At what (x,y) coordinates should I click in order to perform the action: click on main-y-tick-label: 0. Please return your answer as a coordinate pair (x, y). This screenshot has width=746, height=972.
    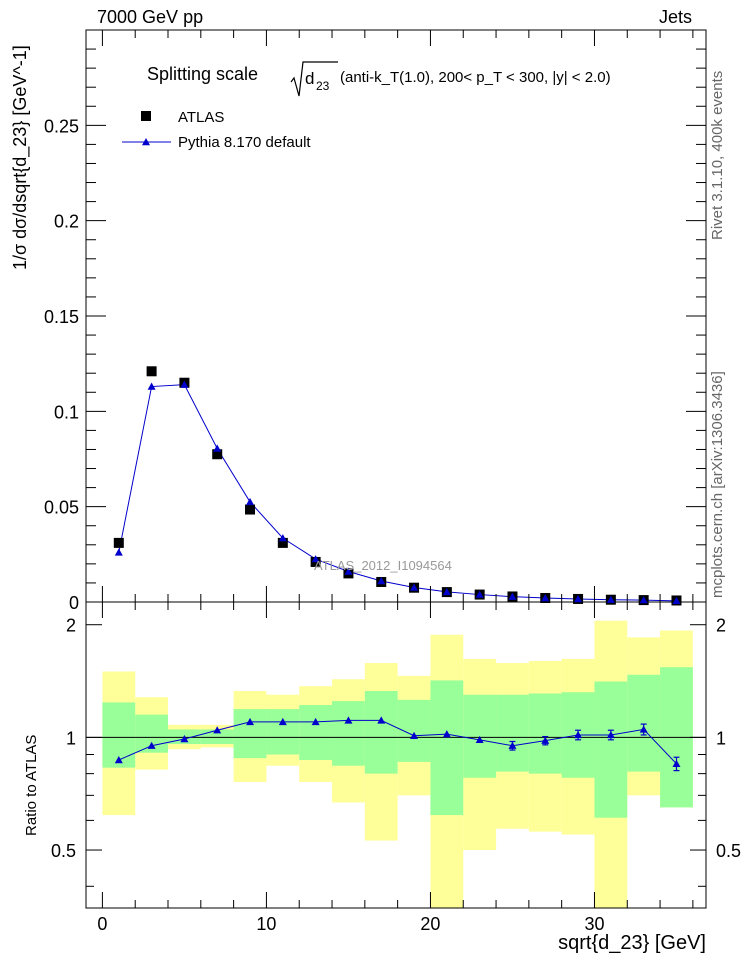
    Looking at the image, I should click on (74, 603).